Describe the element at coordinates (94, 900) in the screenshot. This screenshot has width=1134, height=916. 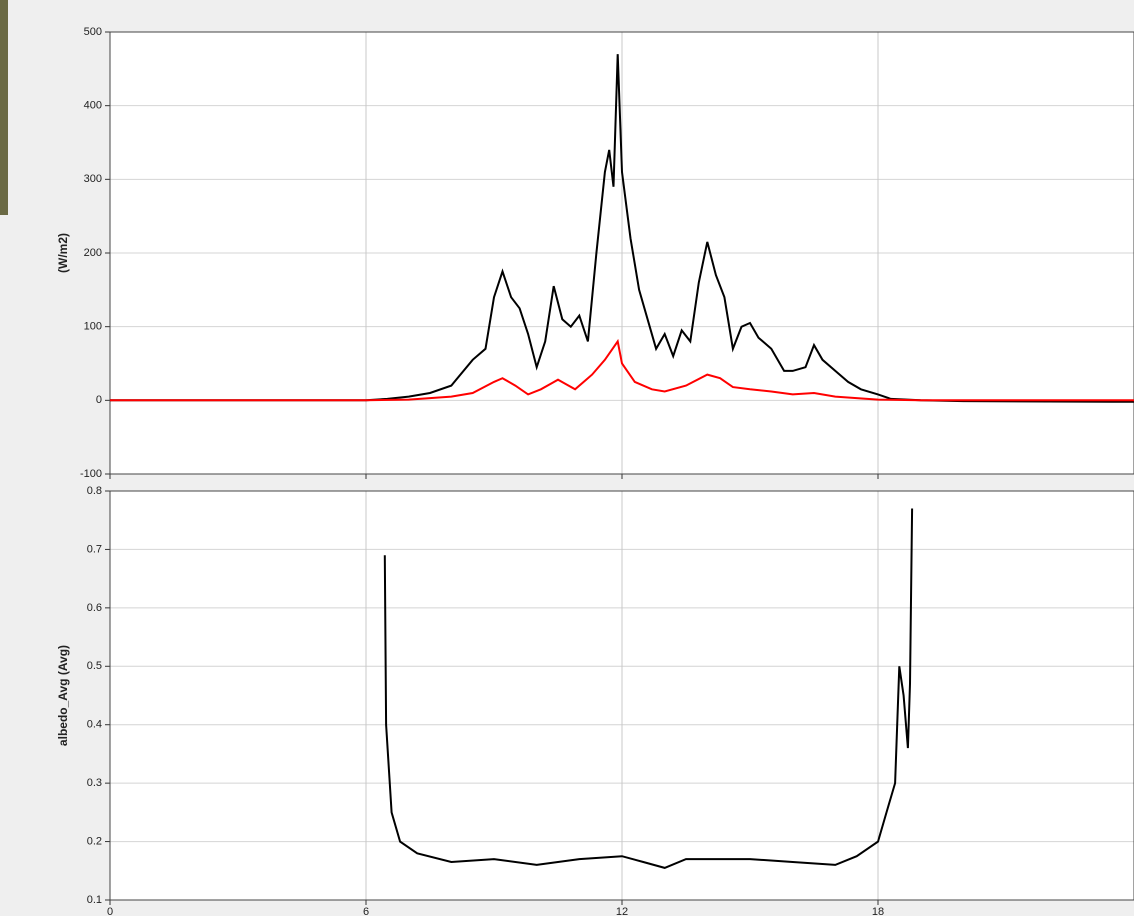
I see `y-tick-label: 0.1` at that location.